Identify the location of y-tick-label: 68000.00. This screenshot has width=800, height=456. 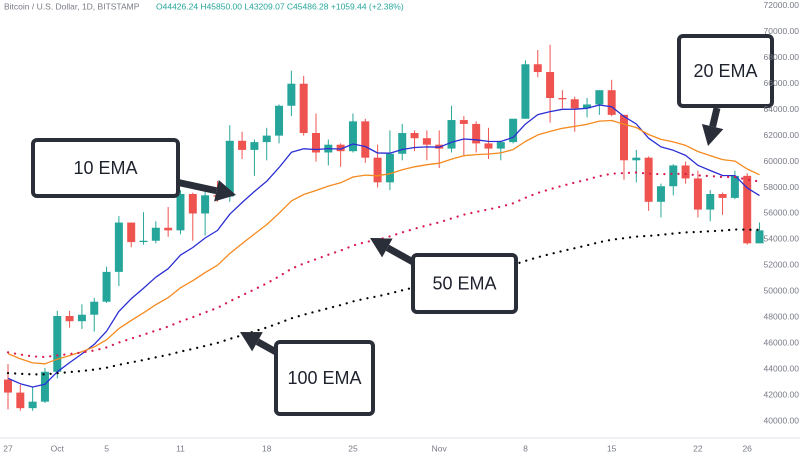
(782, 57).